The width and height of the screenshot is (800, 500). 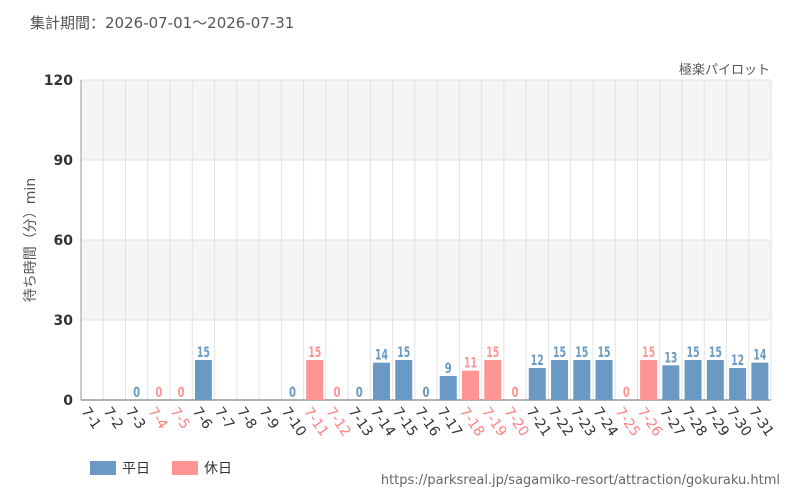 What do you see at coordinates (157, 418) in the screenshot?
I see `x-tick-label: 7-4` at bounding box center [157, 418].